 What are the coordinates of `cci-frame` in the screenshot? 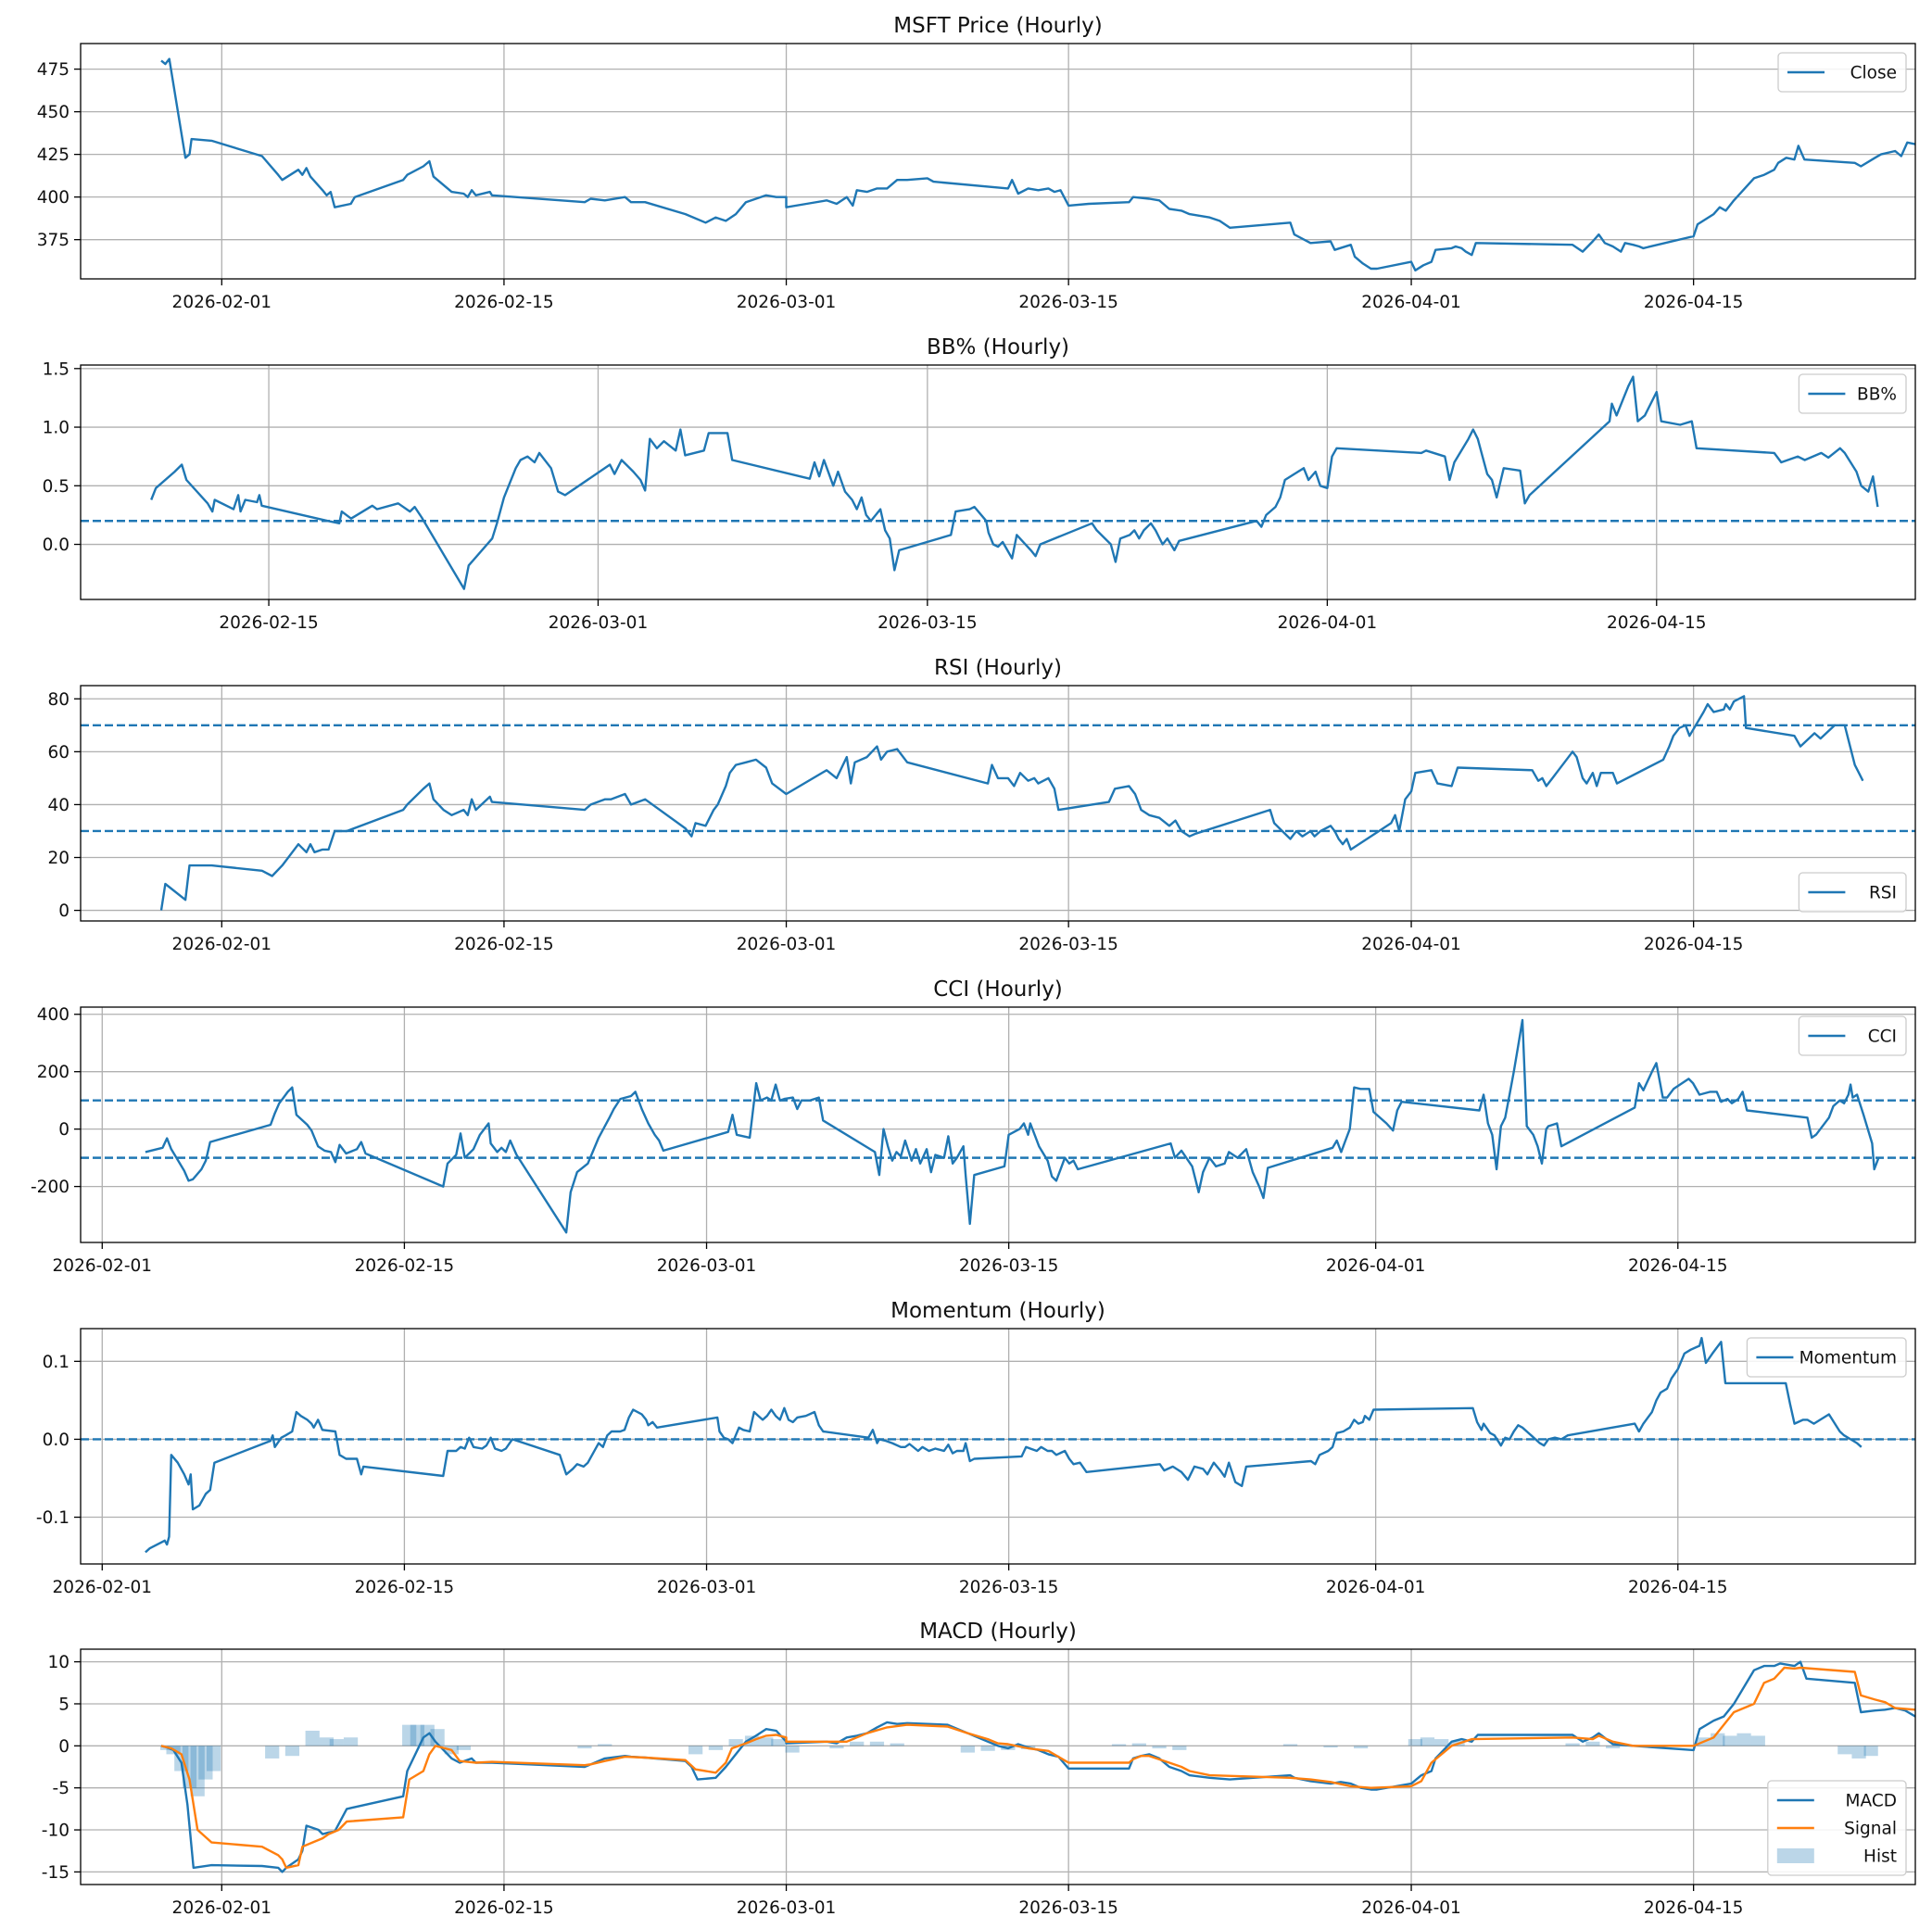 It's located at (998, 1124).